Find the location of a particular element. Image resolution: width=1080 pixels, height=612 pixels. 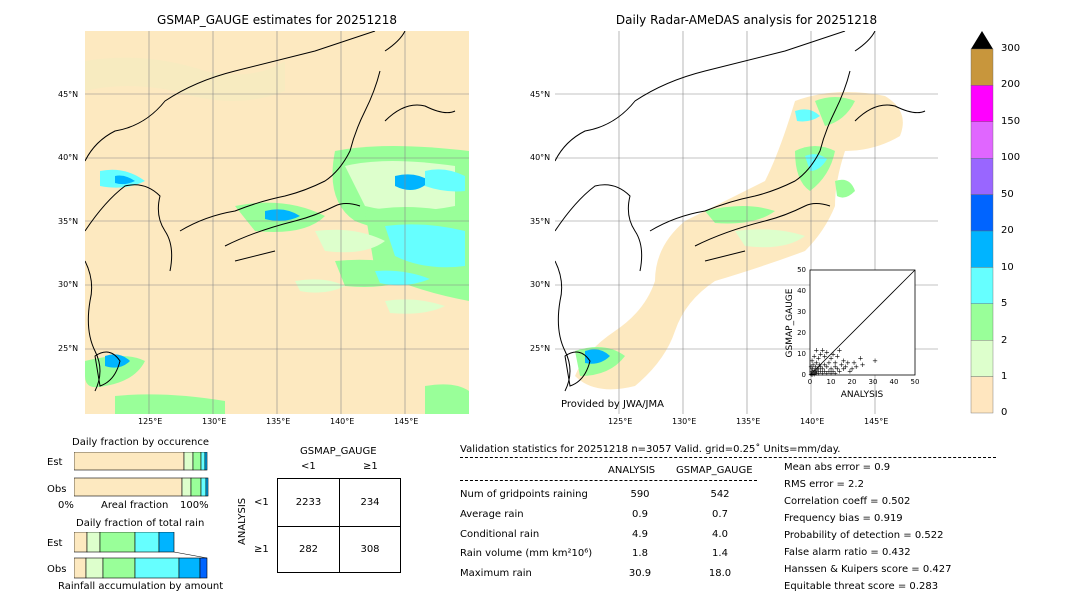

total-rain-est-bar is located at coordinates (124, 542).